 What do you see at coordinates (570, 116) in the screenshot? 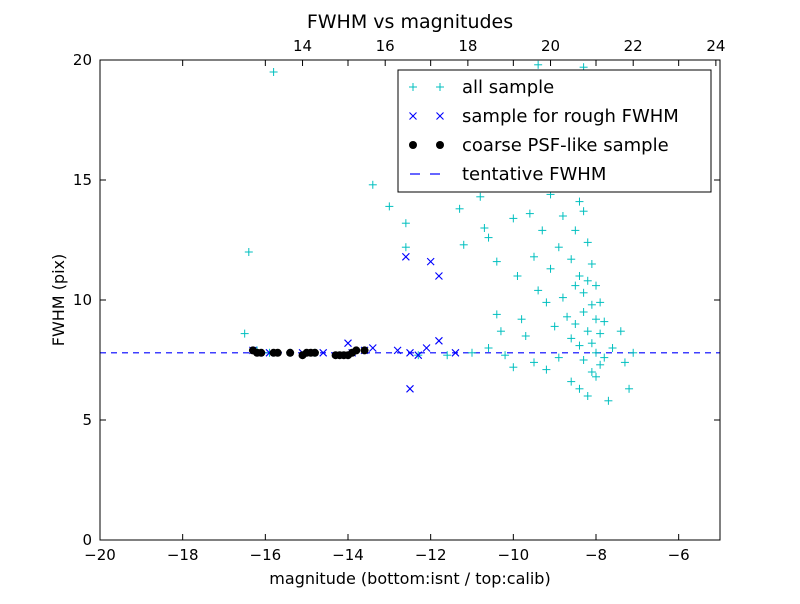
I see `legend-label: sample for rough FWHM` at bounding box center [570, 116].